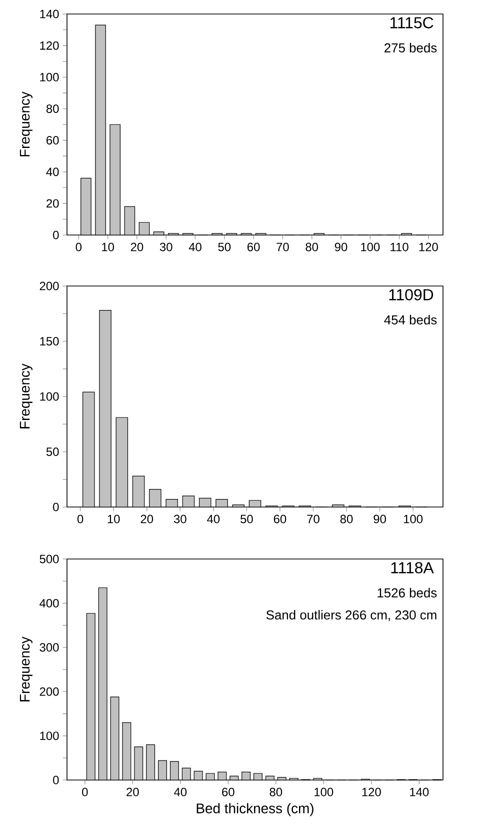  What do you see at coordinates (49, 559) in the screenshot?
I see `y-tick-label: 500` at bounding box center [49, 559].